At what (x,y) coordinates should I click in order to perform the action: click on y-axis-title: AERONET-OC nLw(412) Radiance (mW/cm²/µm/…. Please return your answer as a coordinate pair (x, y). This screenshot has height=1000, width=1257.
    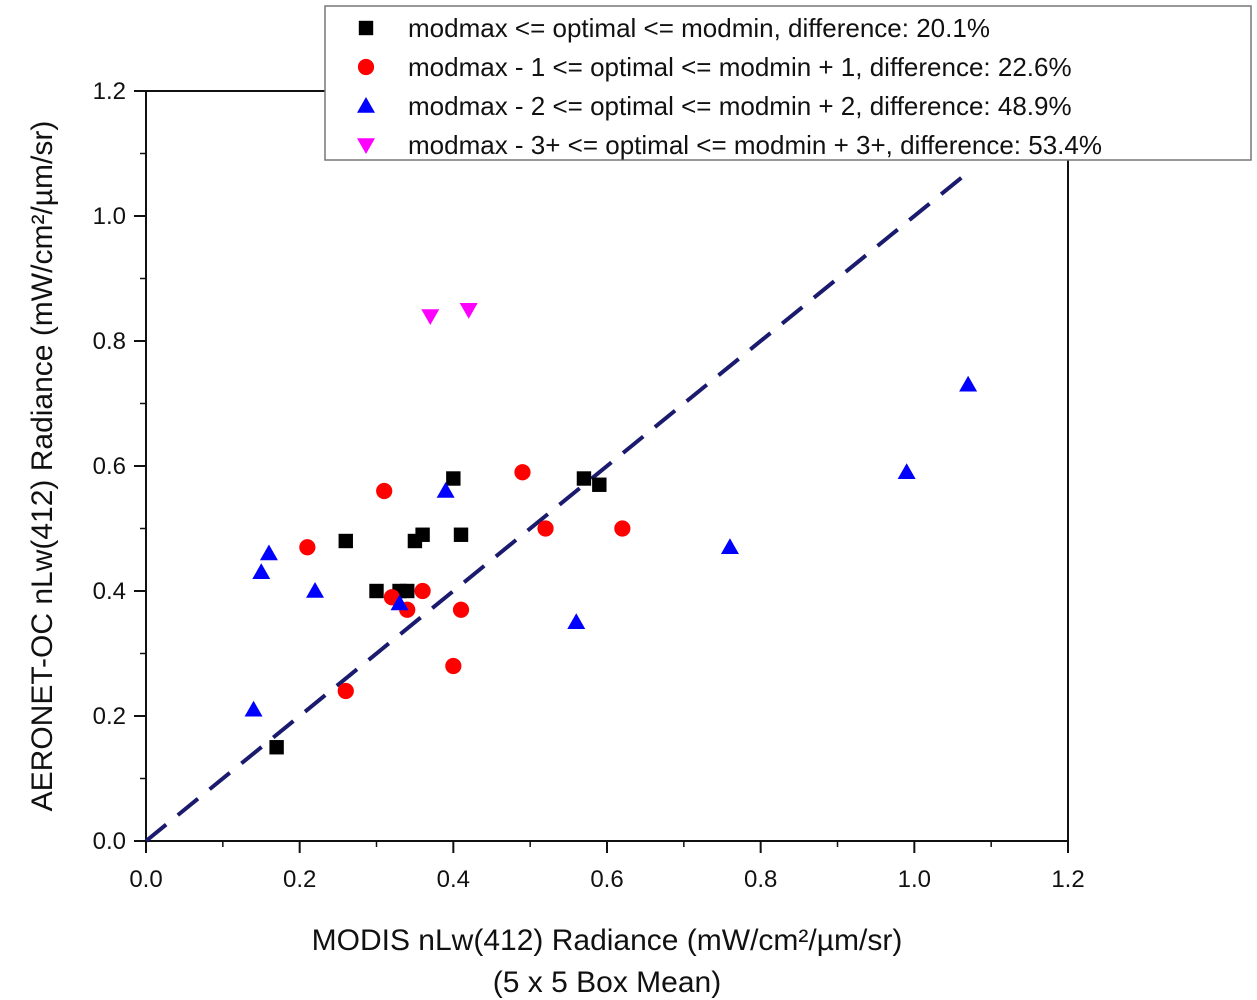
    Looking at the image, I should click on (42, 466).